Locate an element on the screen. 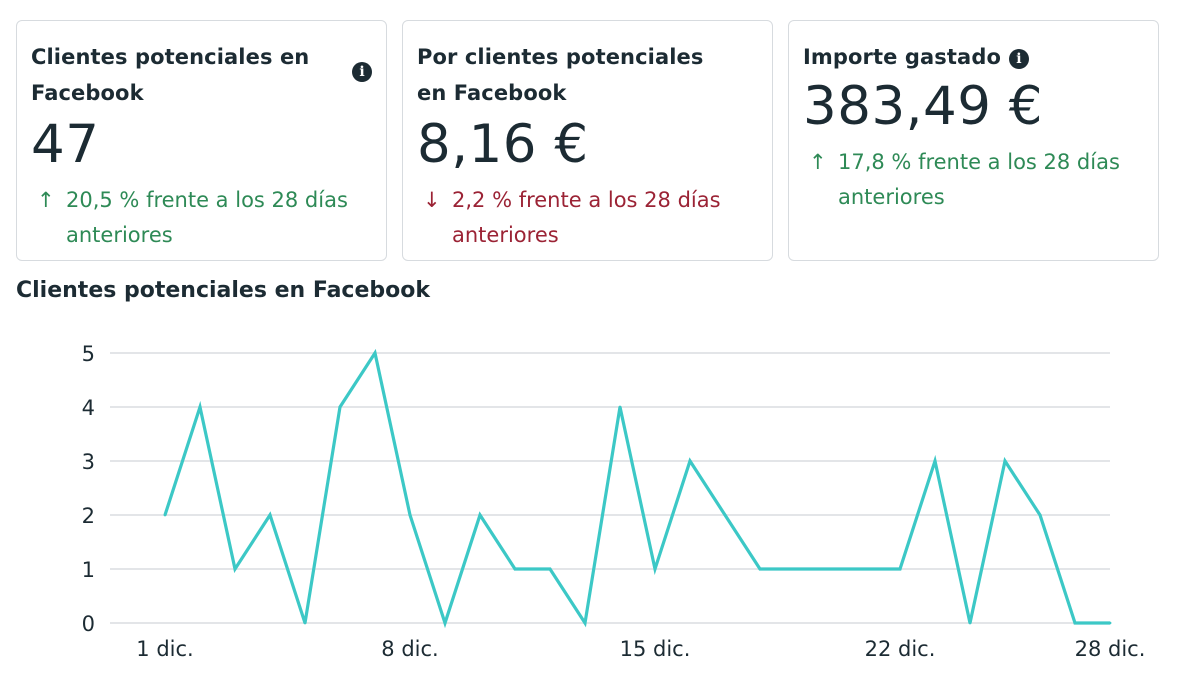 Image resolution: width=1200 pixels, height=675 pixels. metric-change: ↓ 2,2 % frente a los 28 días anteriores is located at coordinates (587, 218).